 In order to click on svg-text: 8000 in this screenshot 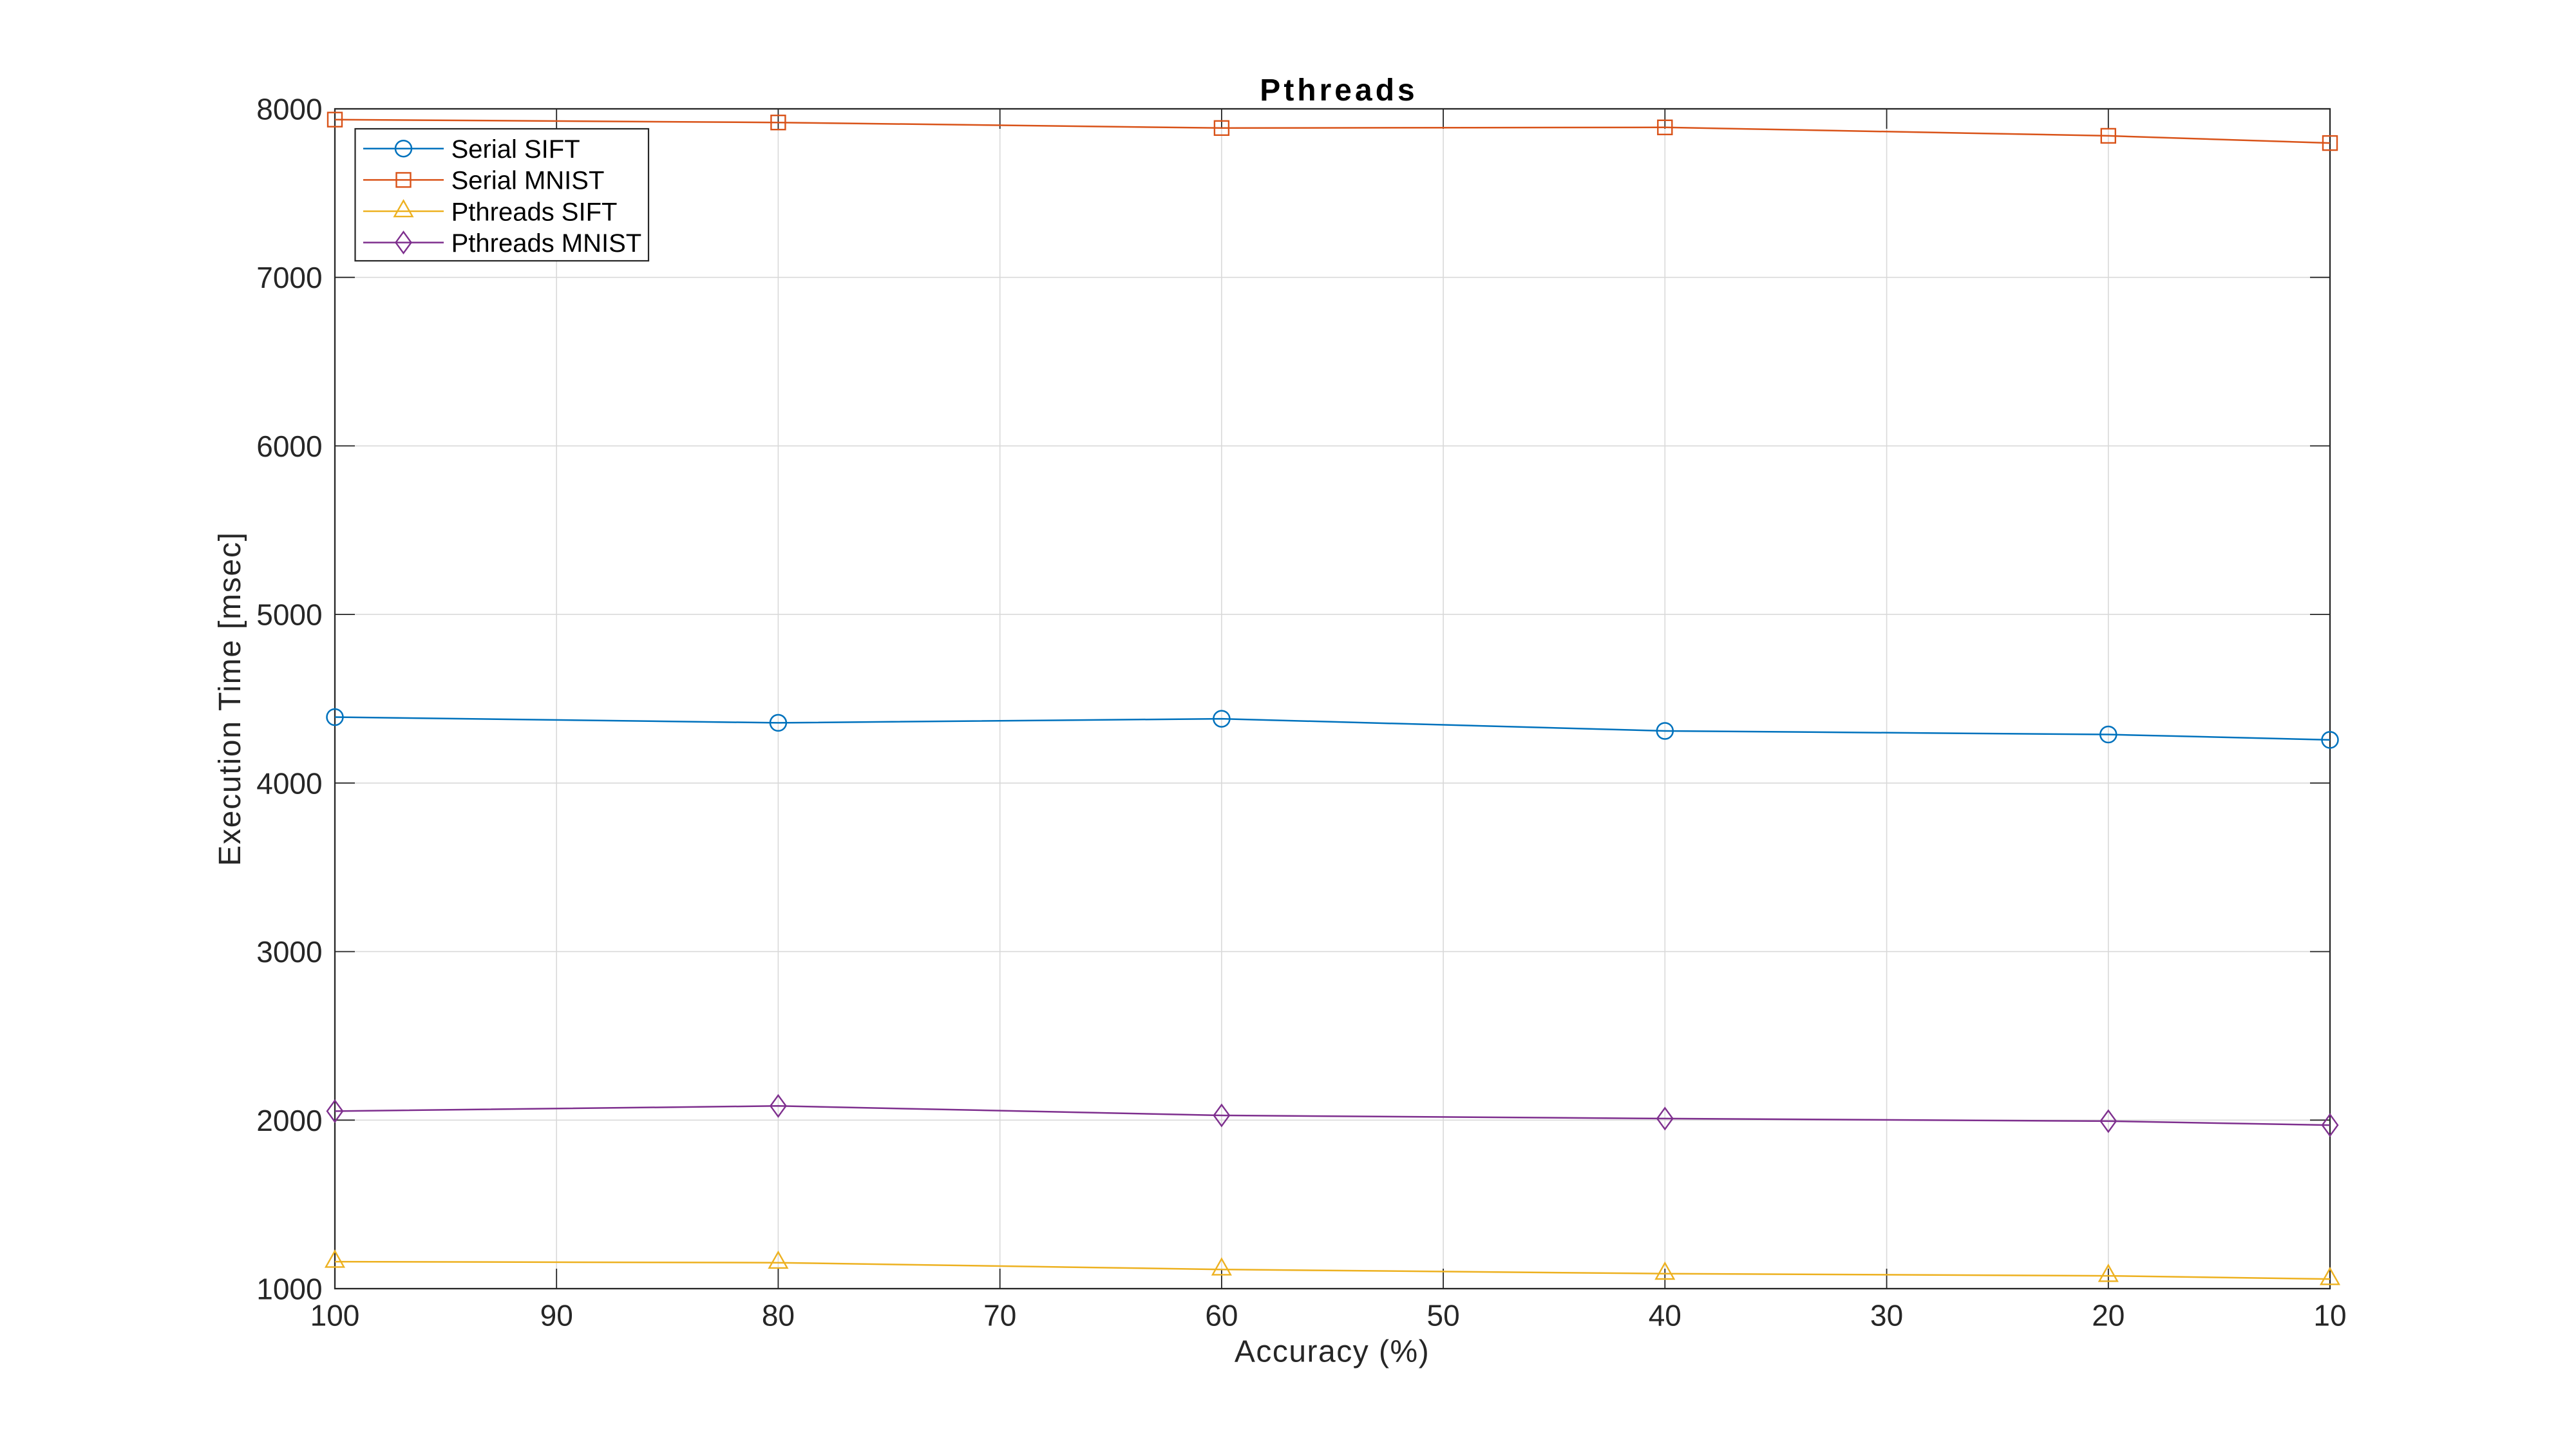, I will do `click(289, 109)`.